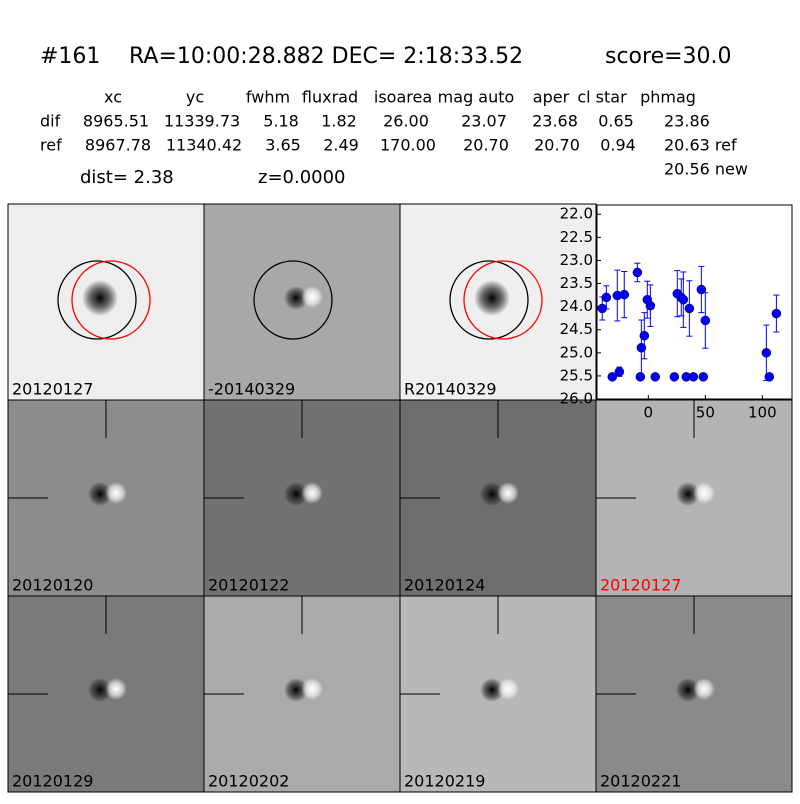 The image size is (800, 804). Describe the element at coordinates (204, 145) in the screenshot. I see `table-cell: 11340.42` at that location.